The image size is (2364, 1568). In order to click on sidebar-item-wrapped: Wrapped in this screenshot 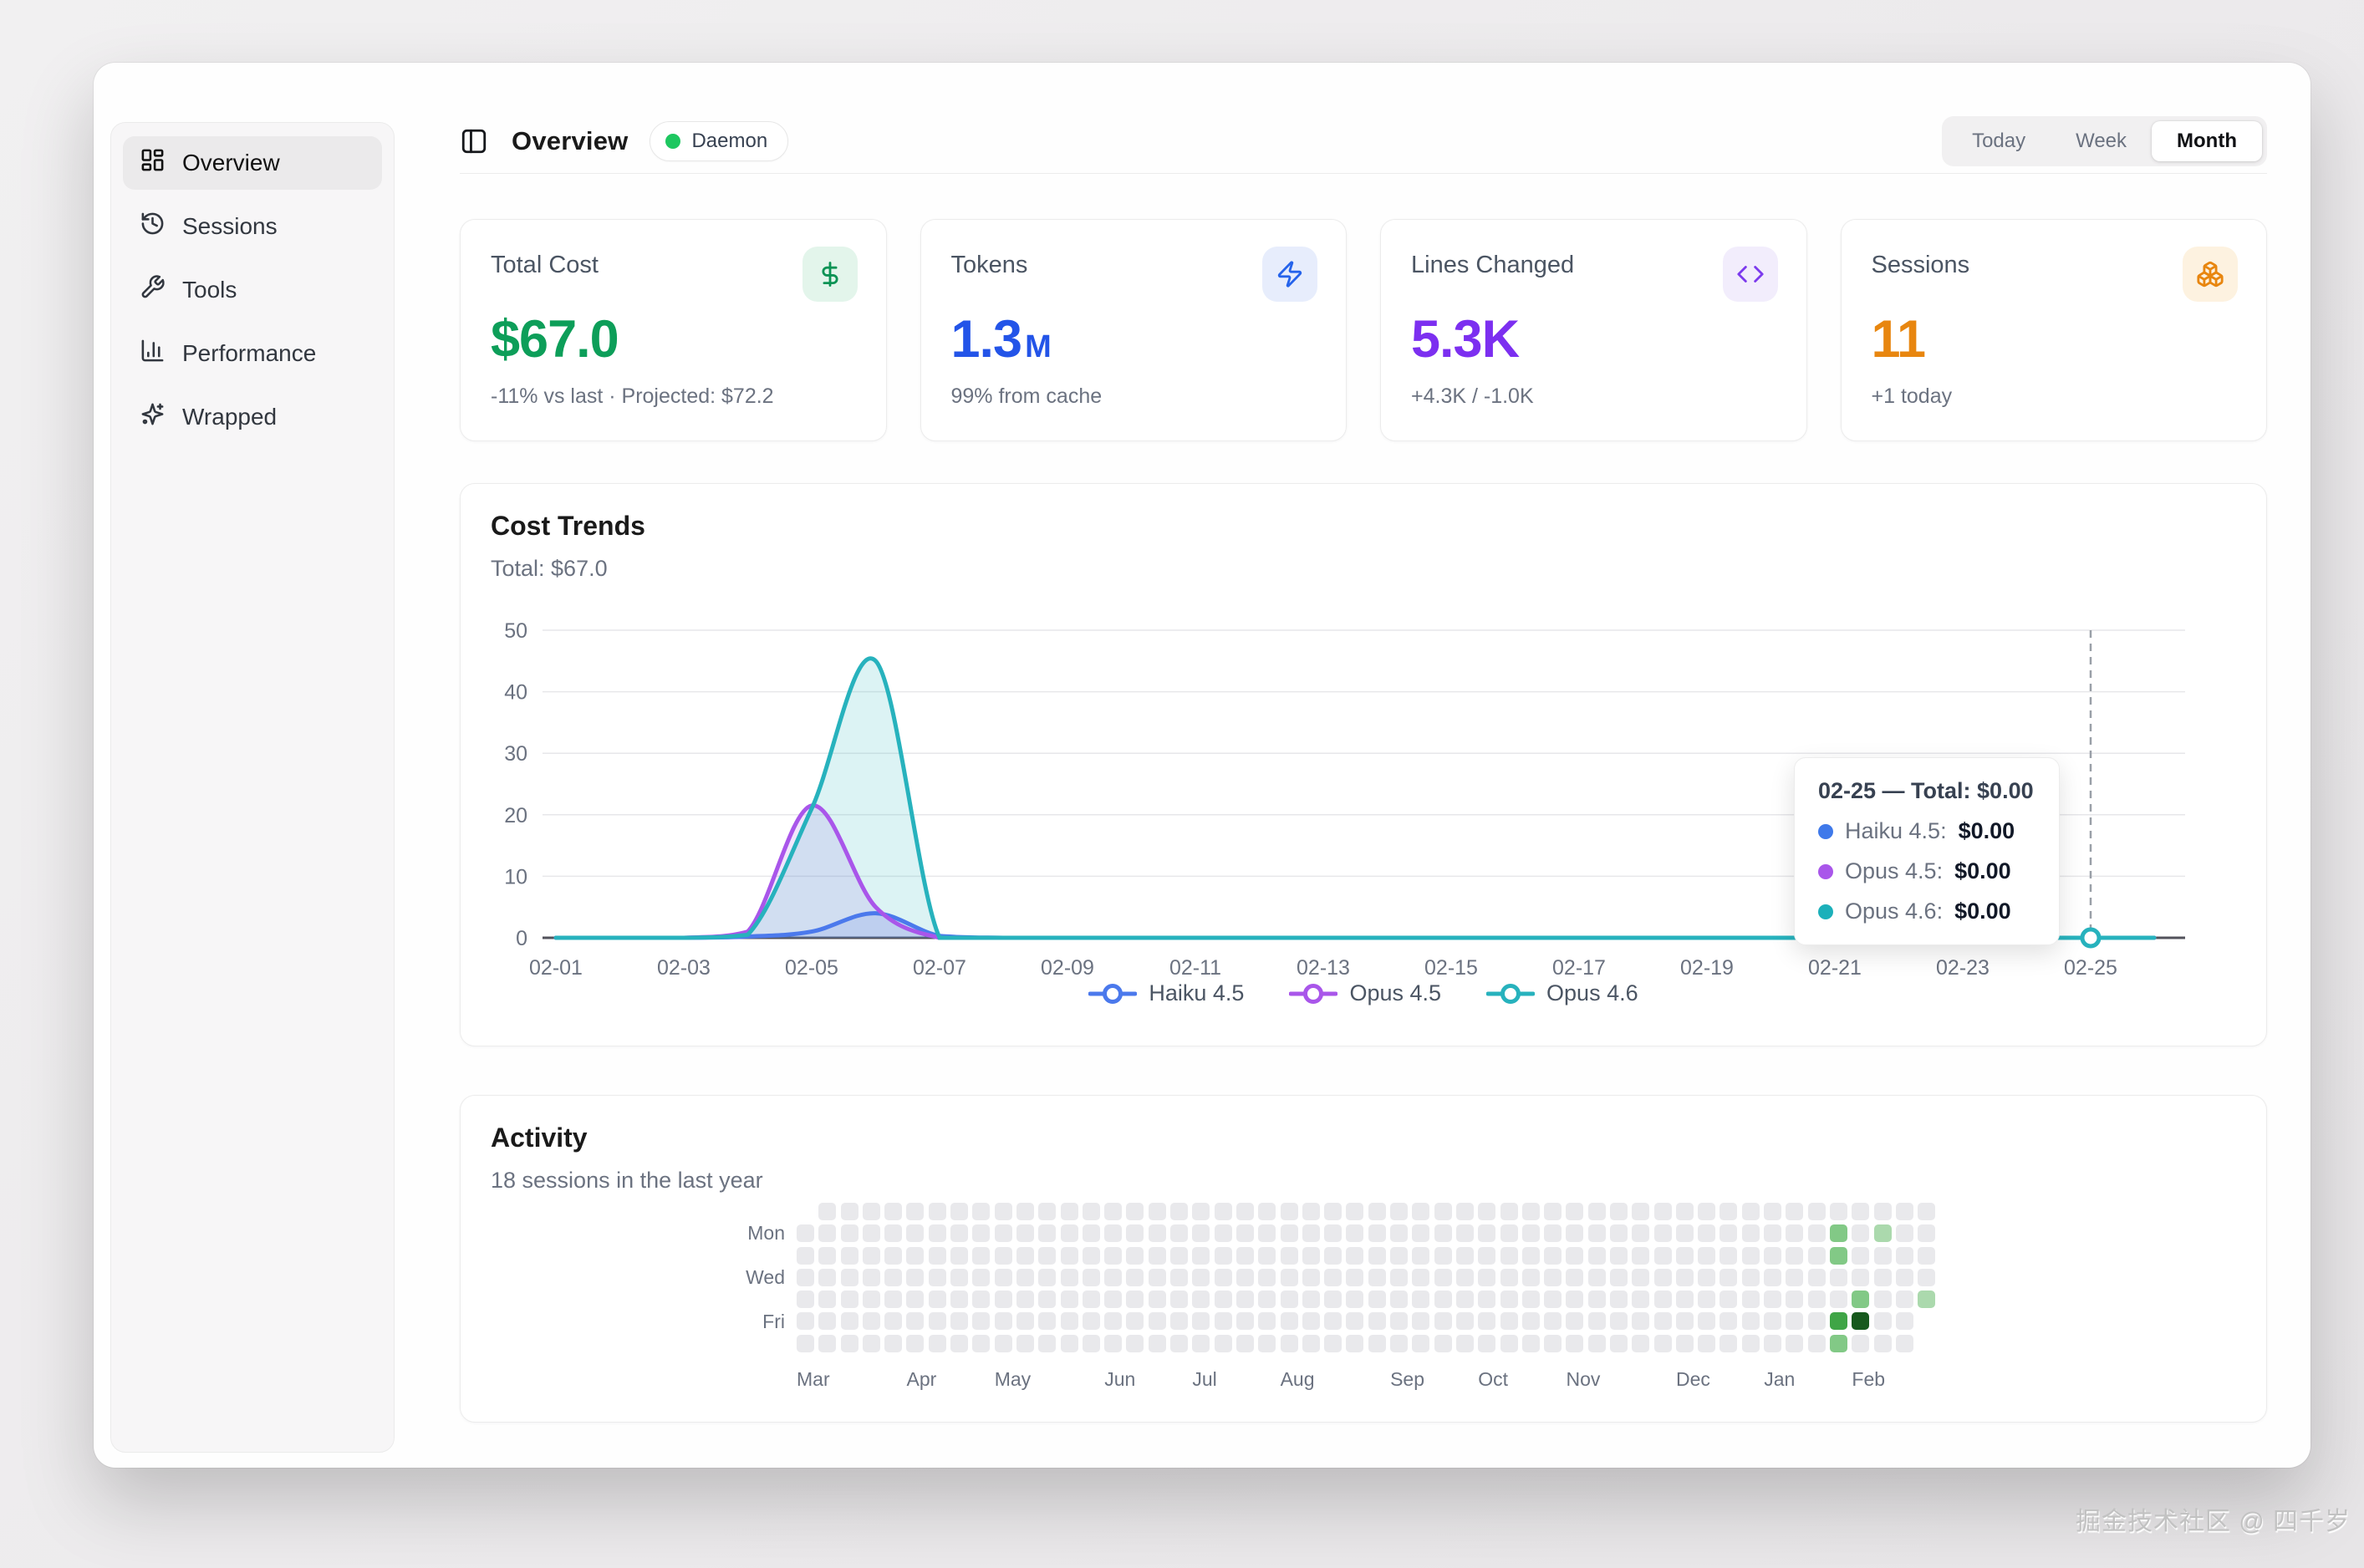, I will do `click(253, 417)`.